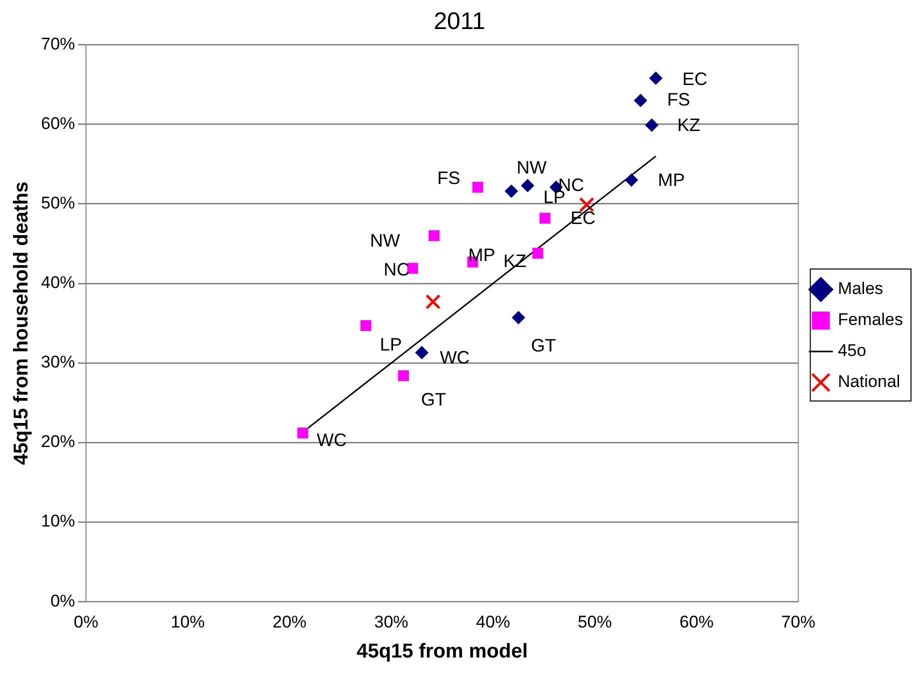 Image resolution: width=919 pixels, height=674 pixels. I want to click on x-tick-label: 50%, so click(595, 622).